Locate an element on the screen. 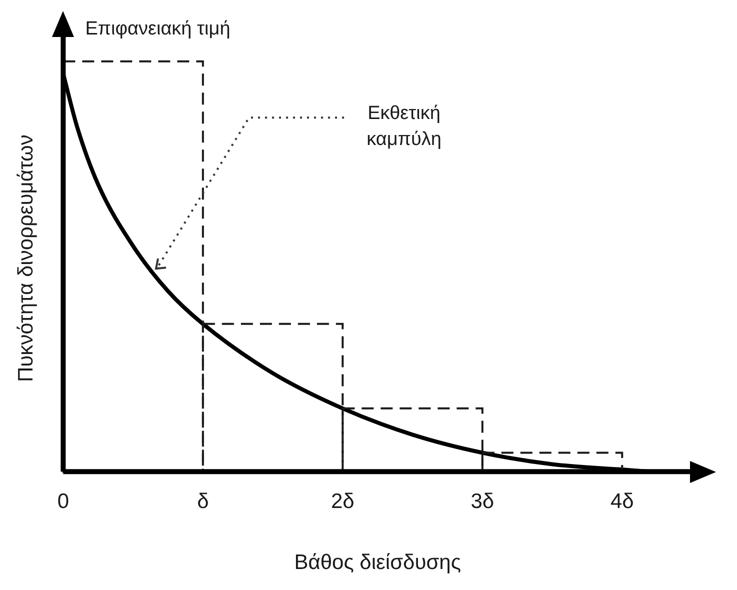 This screenshot has width=737, height=590. x-axis-title: Βάθος διείσδυσης is located at coordinates (377, 562).